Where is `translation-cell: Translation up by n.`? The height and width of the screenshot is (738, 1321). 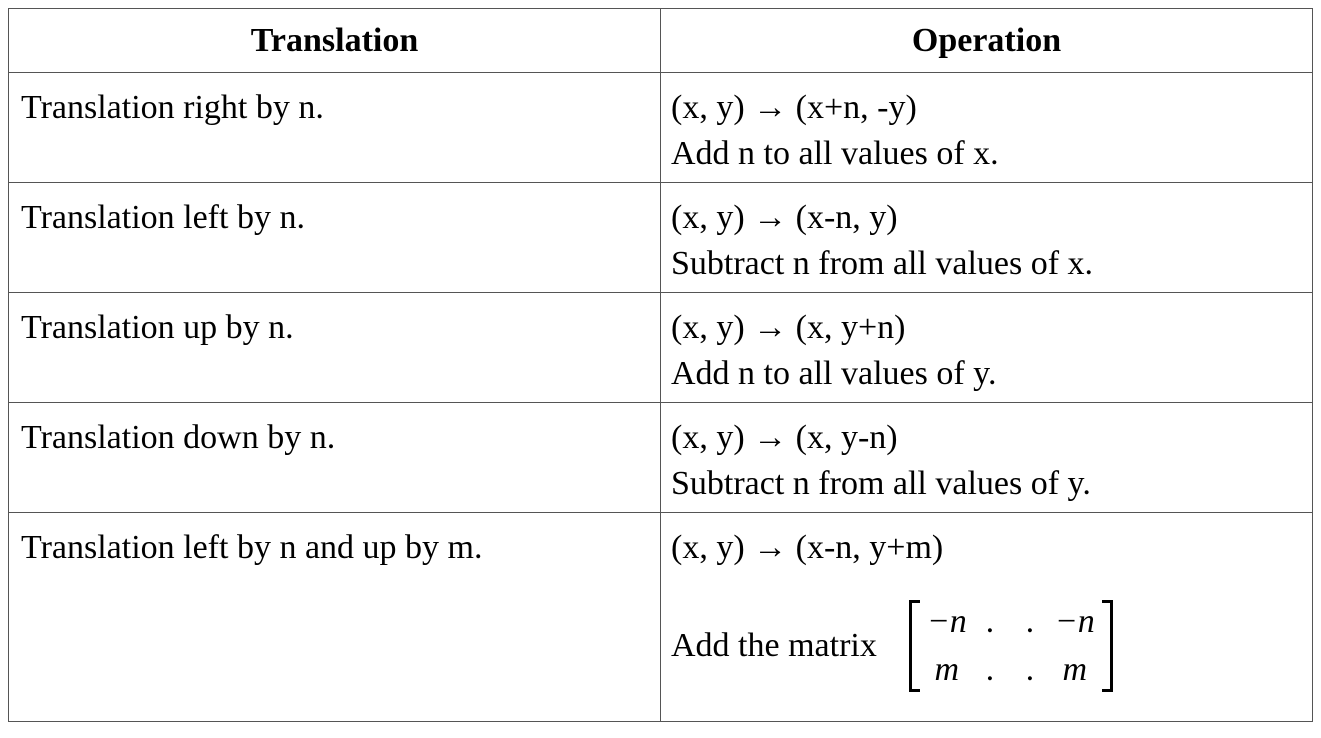 translation-cell: Translation up by n. is located at coordinates (334, 347).